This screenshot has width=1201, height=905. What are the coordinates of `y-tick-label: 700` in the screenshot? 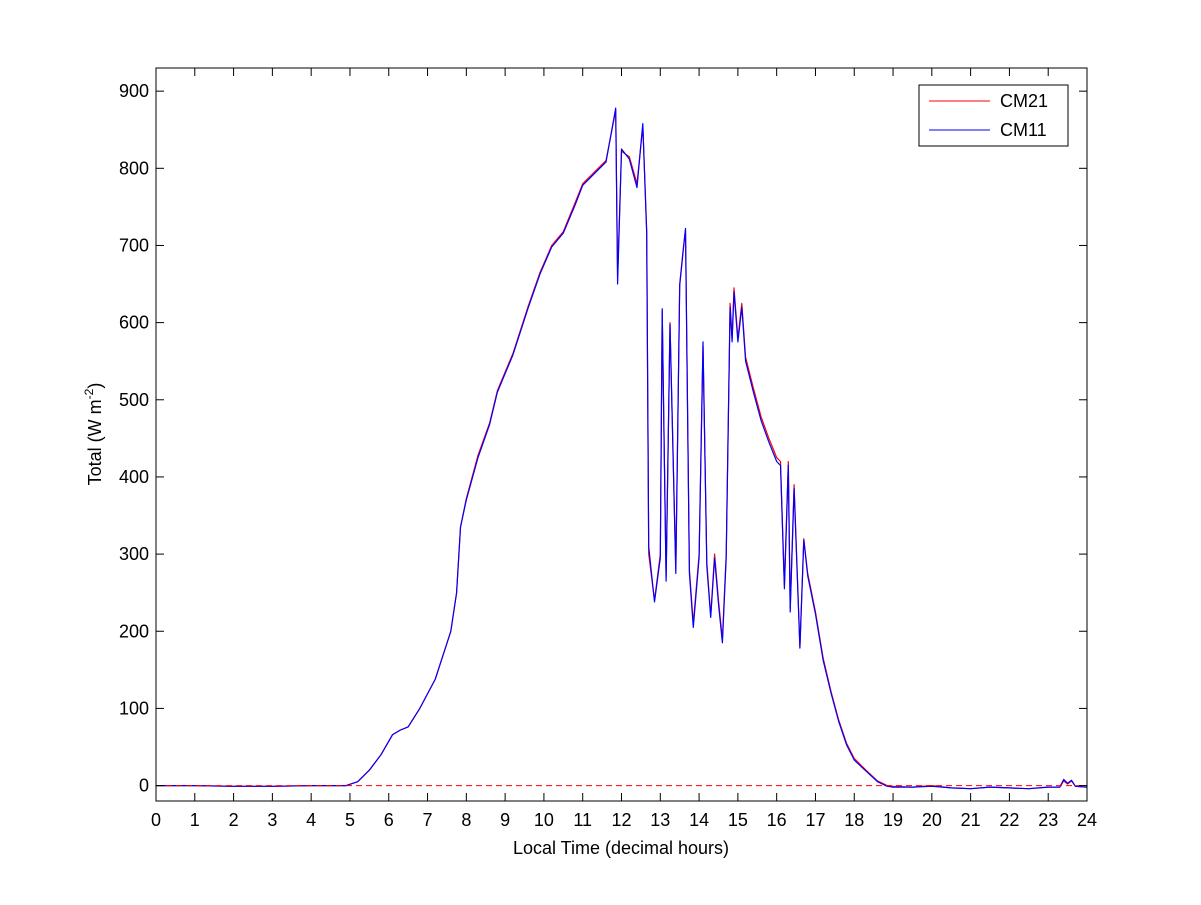 It's located at (134, 245).